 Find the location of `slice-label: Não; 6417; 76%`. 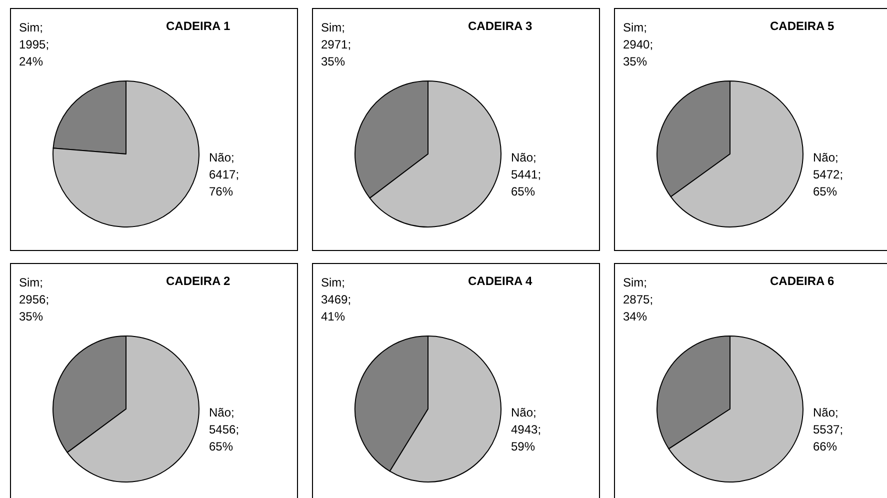

slice-label: Não; 6417; 76% is located at coordinates (224, 174).